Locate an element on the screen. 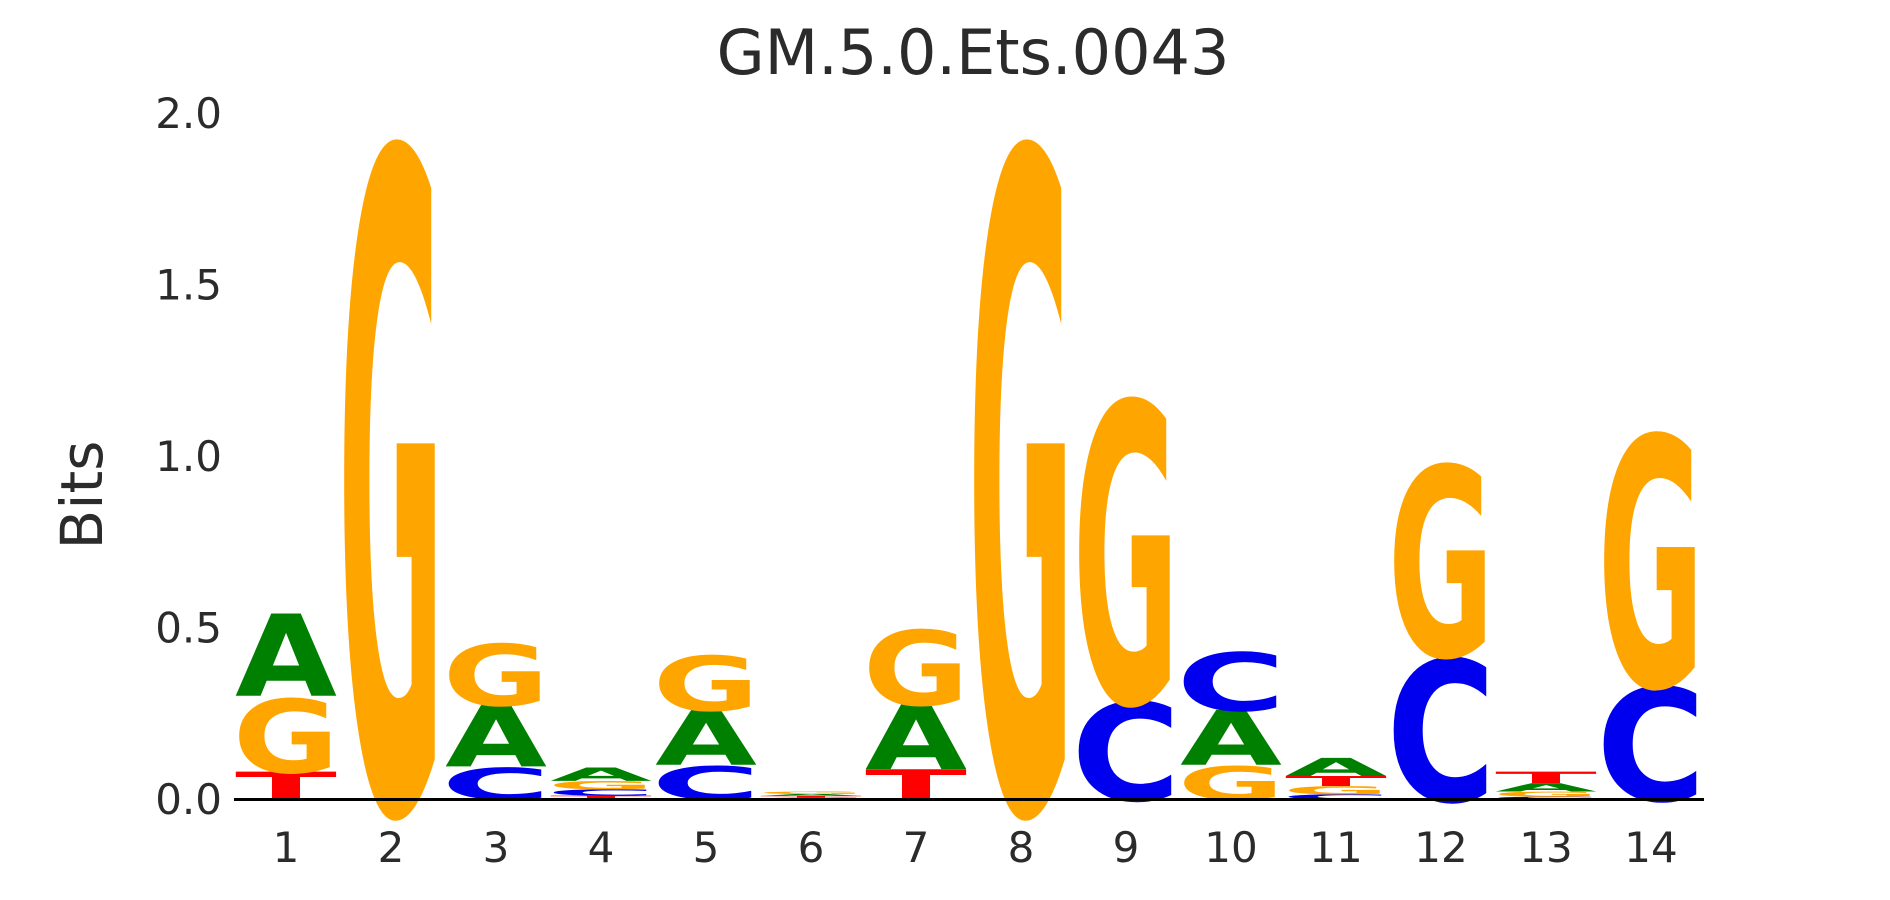 Image resolution: width=1890 pixels, height=900 pixels. x-tick-label: 5 is located at coordinates (706, 847).